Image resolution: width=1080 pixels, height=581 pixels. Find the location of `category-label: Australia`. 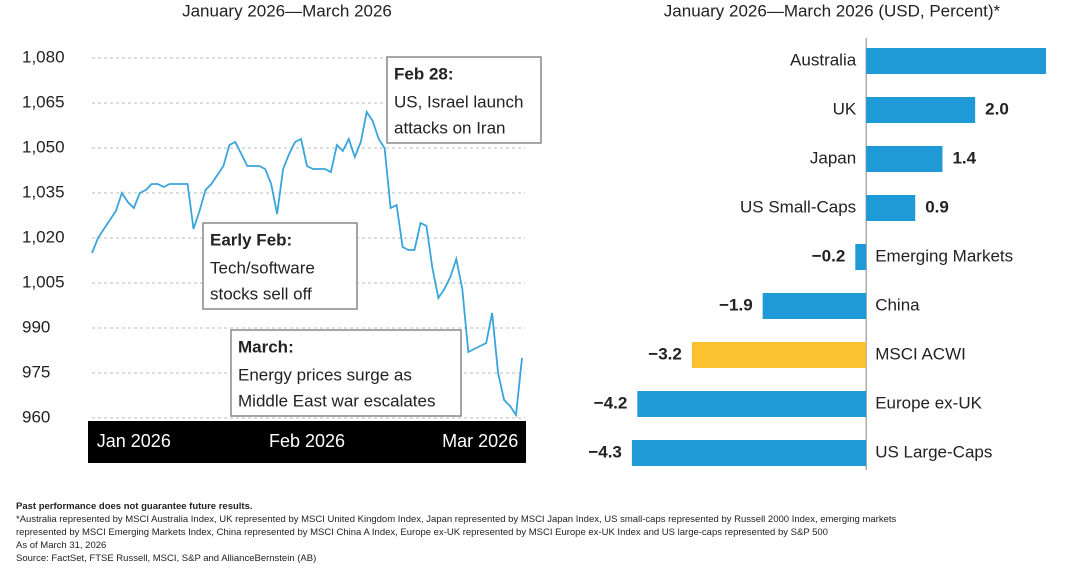

category-label: Australia is located at coordinates (823, 59).